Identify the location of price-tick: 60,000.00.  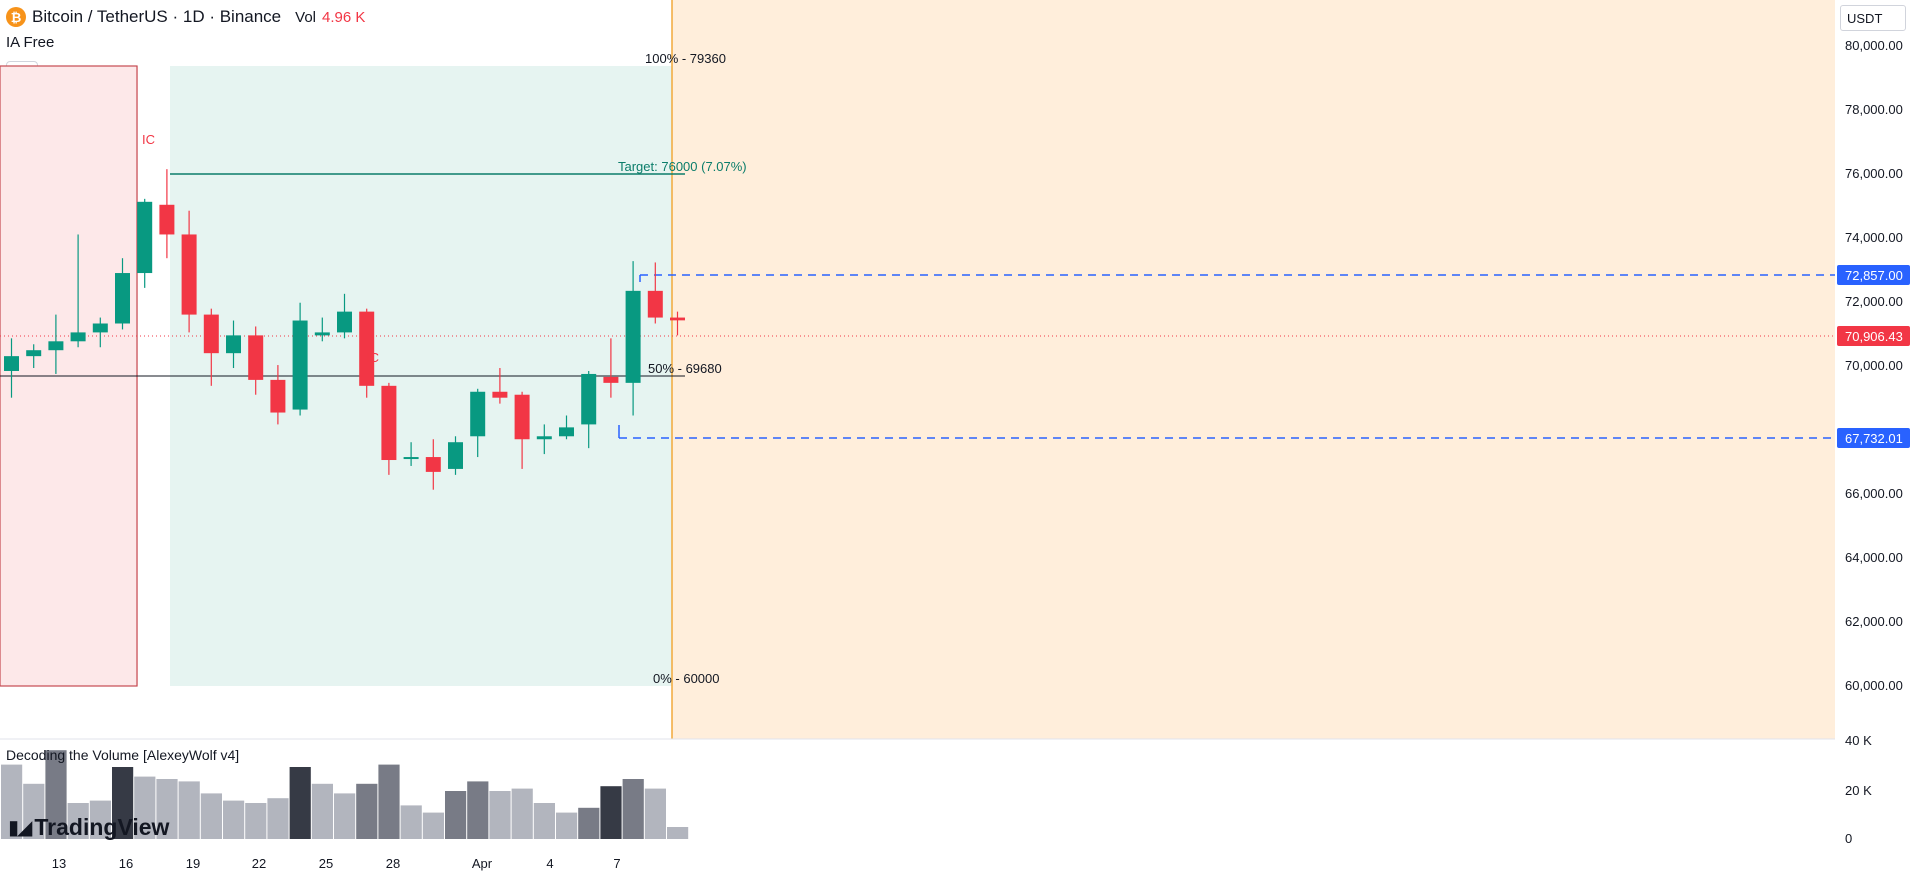
(1874, 685).